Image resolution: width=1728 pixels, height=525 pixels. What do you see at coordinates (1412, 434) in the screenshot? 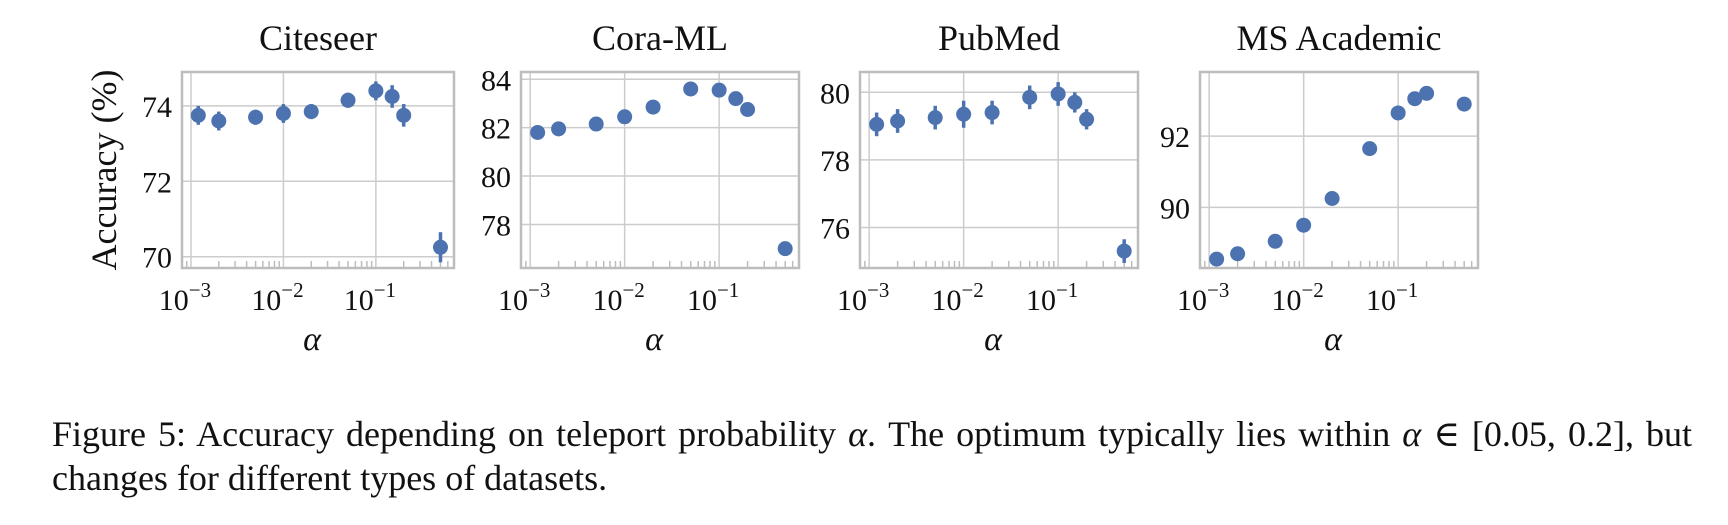
I see `caption-alpha-2: α` at bounding box center [1412, 434].